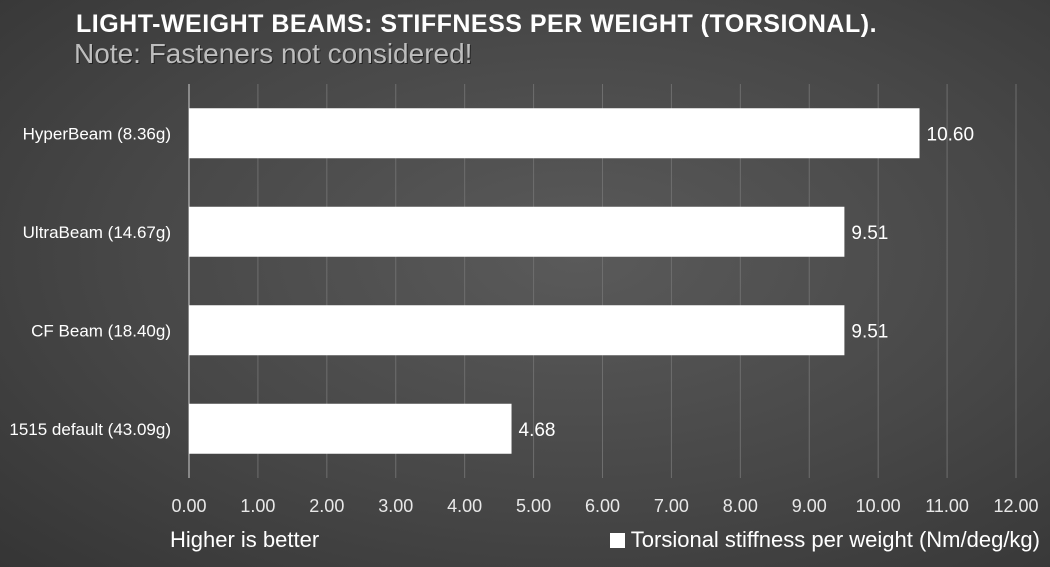 Image resolution: width=1050 pixels, height=567 pixels. Describe the element at coordinates (188, 506) in the screenshot. I see `x-tick-label: 0.00` at that location.